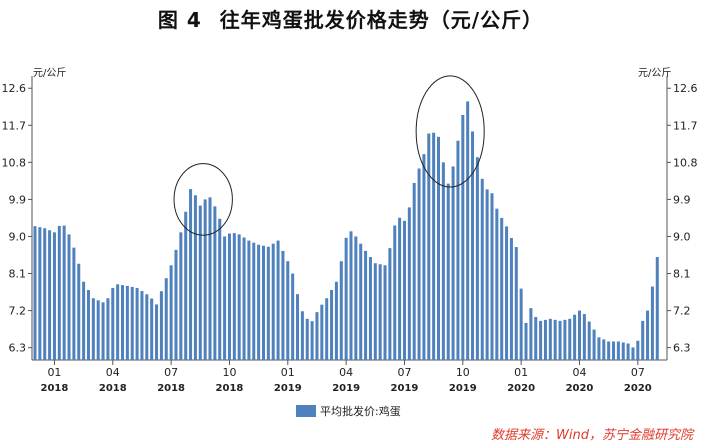 This screenshot has width=701, height=445. What do you see at coordinates (654, 73) in the screenshot?
I see `y-unit-right: 元/公斤` at bounding box center [654, 73].